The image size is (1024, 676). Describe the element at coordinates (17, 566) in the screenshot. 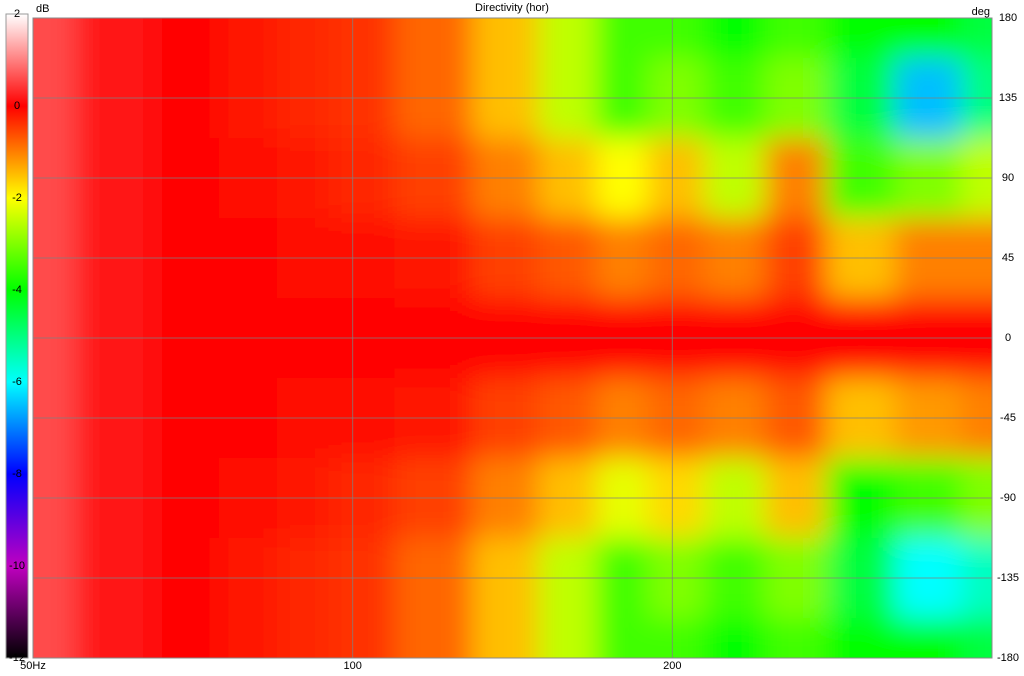

I see `colorbar-tick-label: -10` at that location.